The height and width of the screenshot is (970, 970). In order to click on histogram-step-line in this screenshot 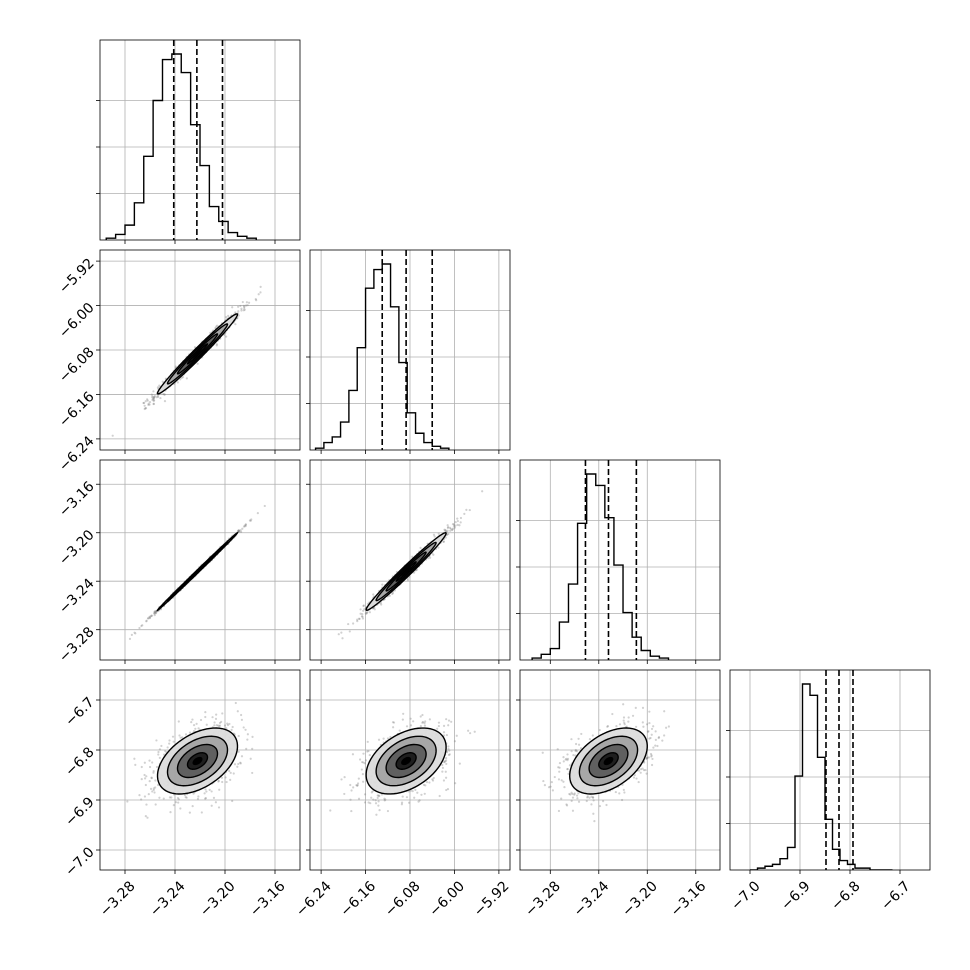, I will do `click(181, 146)`.